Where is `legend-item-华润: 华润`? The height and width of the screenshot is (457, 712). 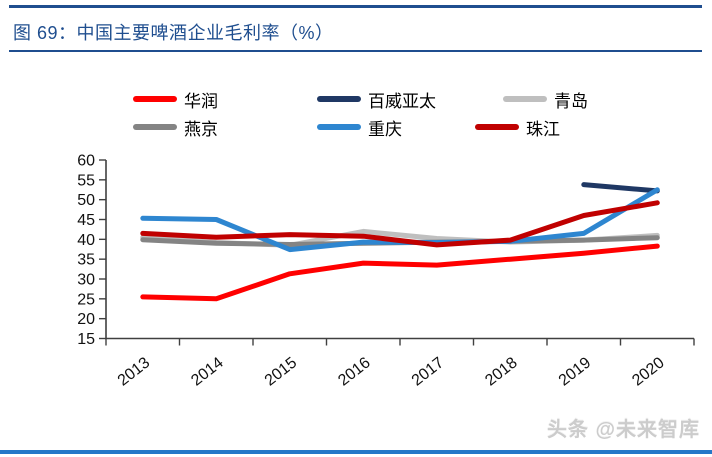 legend-item-华润: 华润 is located at coordinates (175, 99).